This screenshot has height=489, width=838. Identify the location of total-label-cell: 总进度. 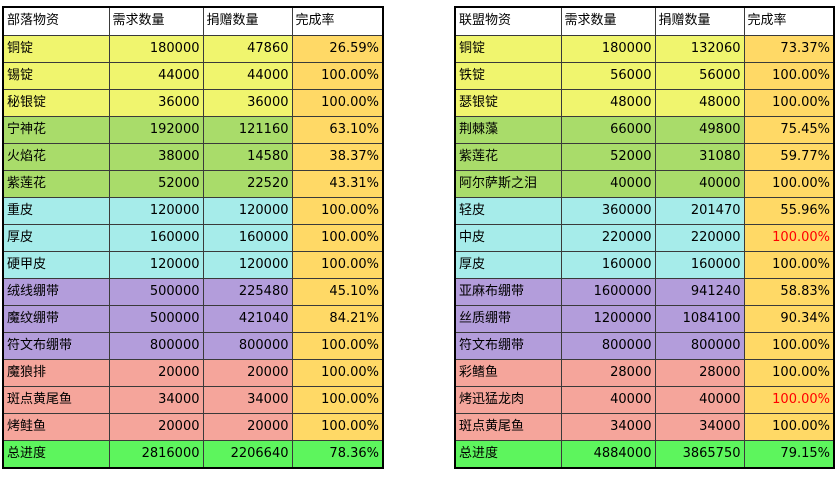
(508, 453).